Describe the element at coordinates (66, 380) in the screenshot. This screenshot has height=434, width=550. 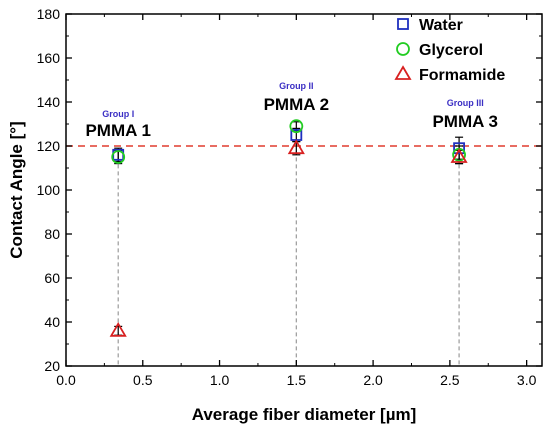
I see `x-tick-label: 0.0` at that location.